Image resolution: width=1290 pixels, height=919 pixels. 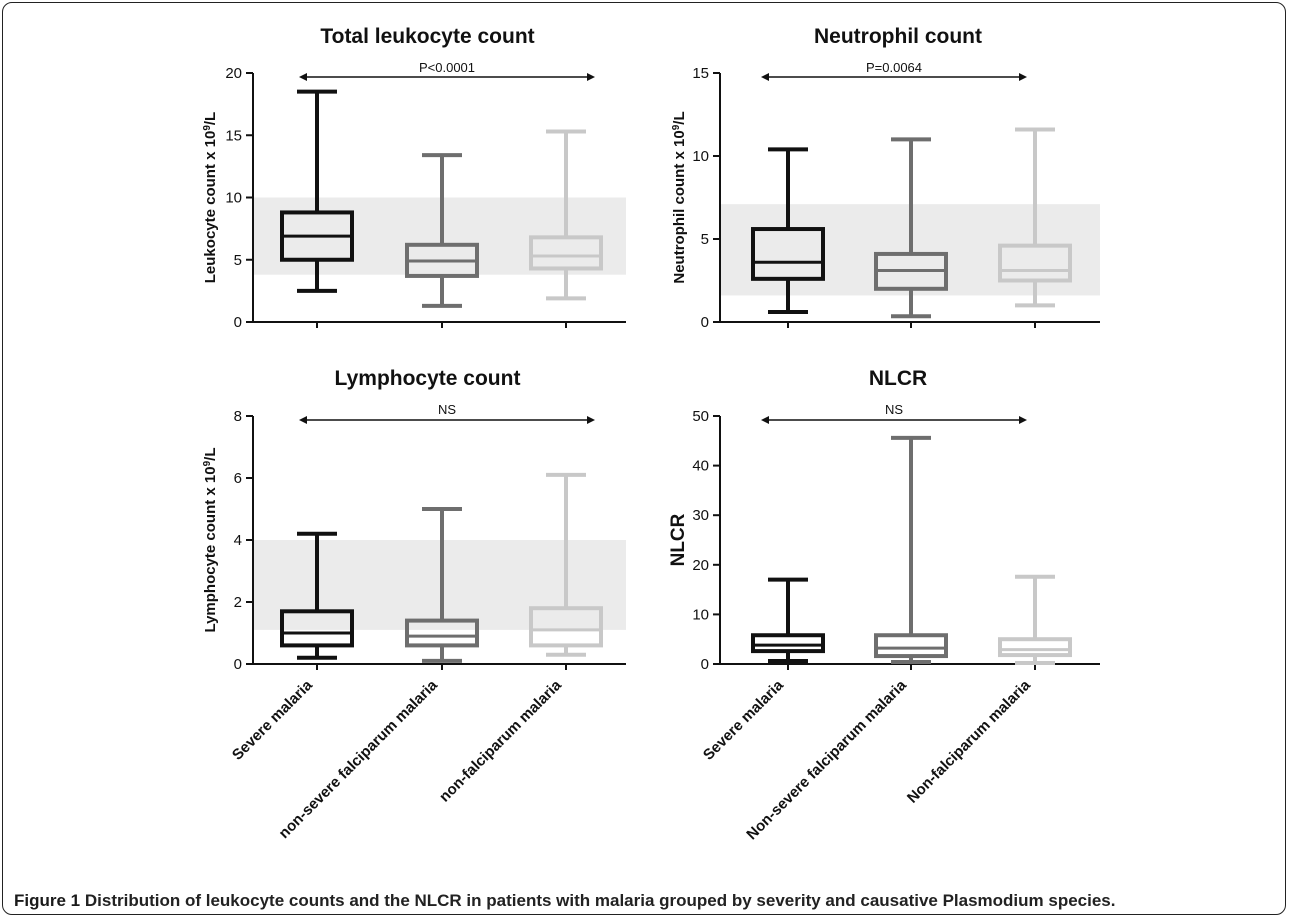 I want to click on chart-title: NLCR, so click(x=898, y=378).